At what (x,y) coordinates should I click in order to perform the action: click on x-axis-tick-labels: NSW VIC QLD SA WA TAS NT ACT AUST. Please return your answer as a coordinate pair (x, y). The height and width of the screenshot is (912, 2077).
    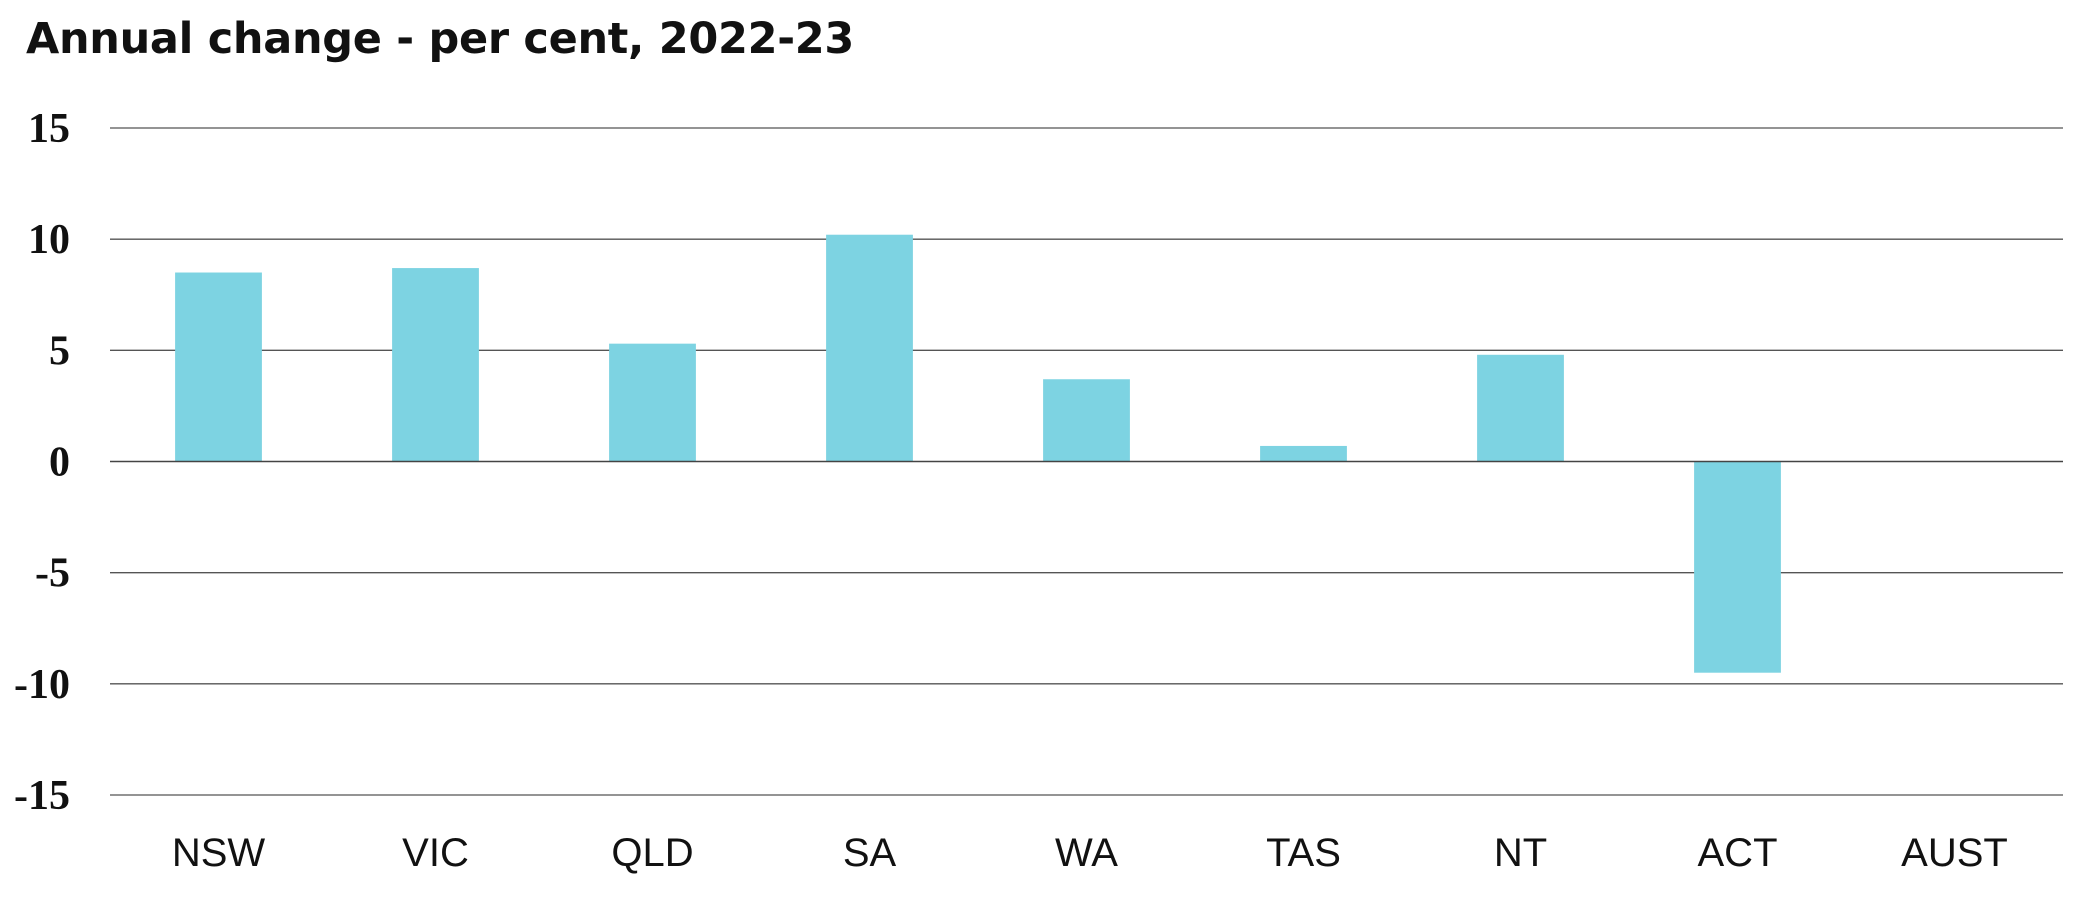
    Looking at the image, I should click on (1090, 853).